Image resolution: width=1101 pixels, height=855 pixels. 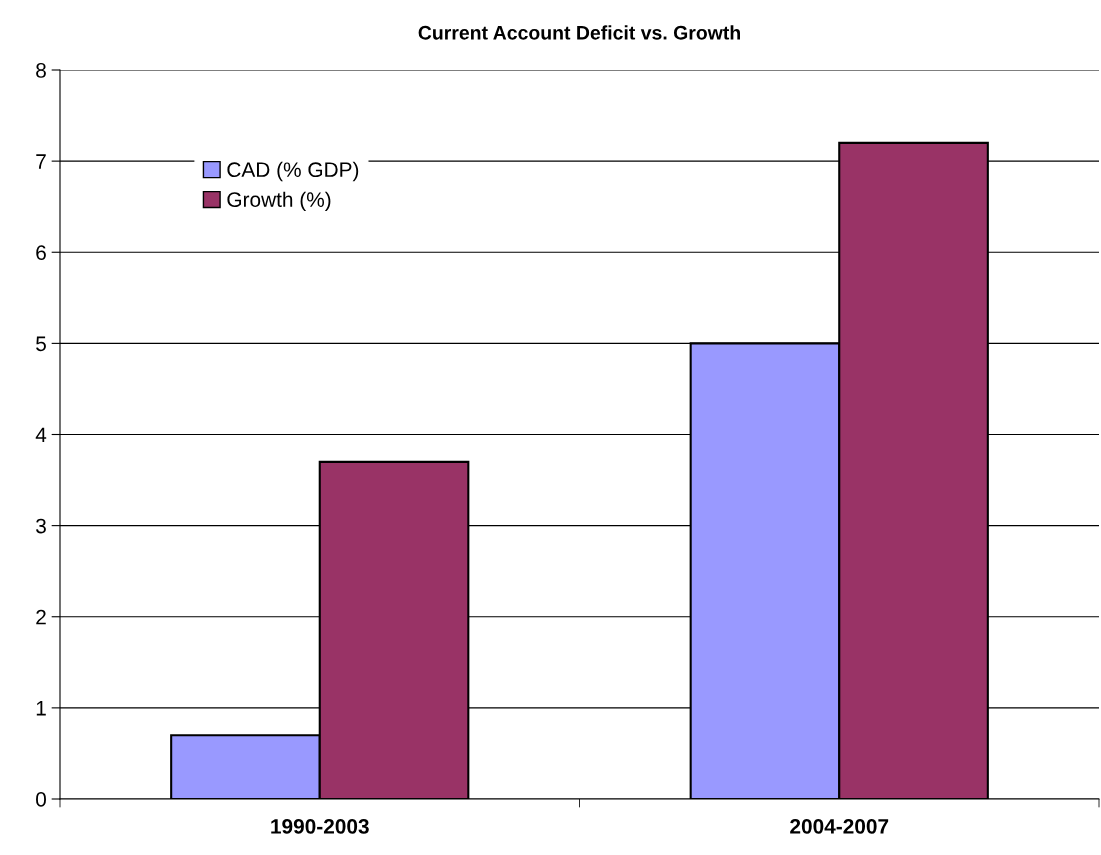 What do you see at coordinates (839, 826) in the screenshot?
I see `x-tick-label: 2004-2007` at bounding box center [839, 826].